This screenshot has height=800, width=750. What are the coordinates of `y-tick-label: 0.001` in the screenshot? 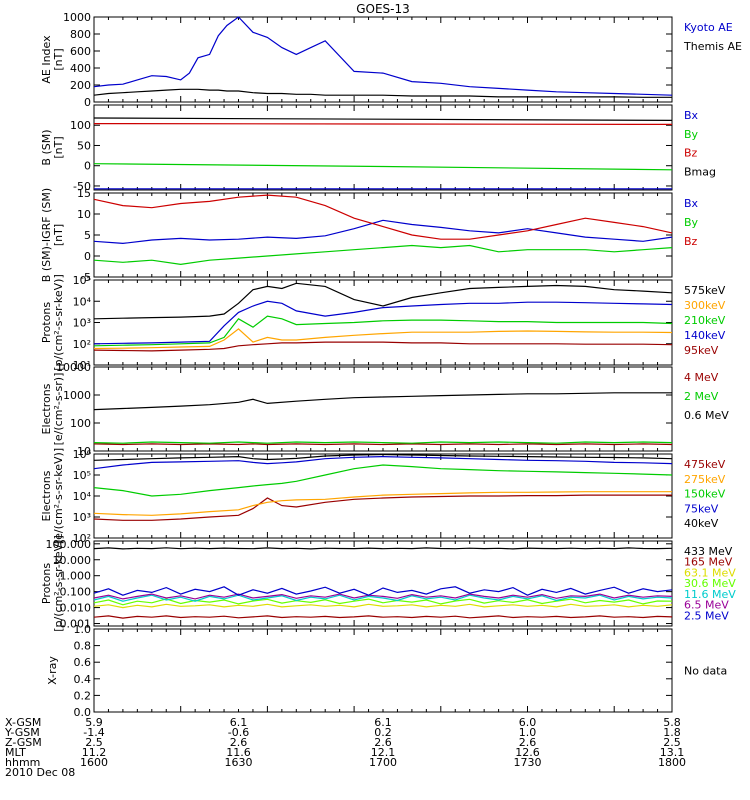 It's located at (76, 624).